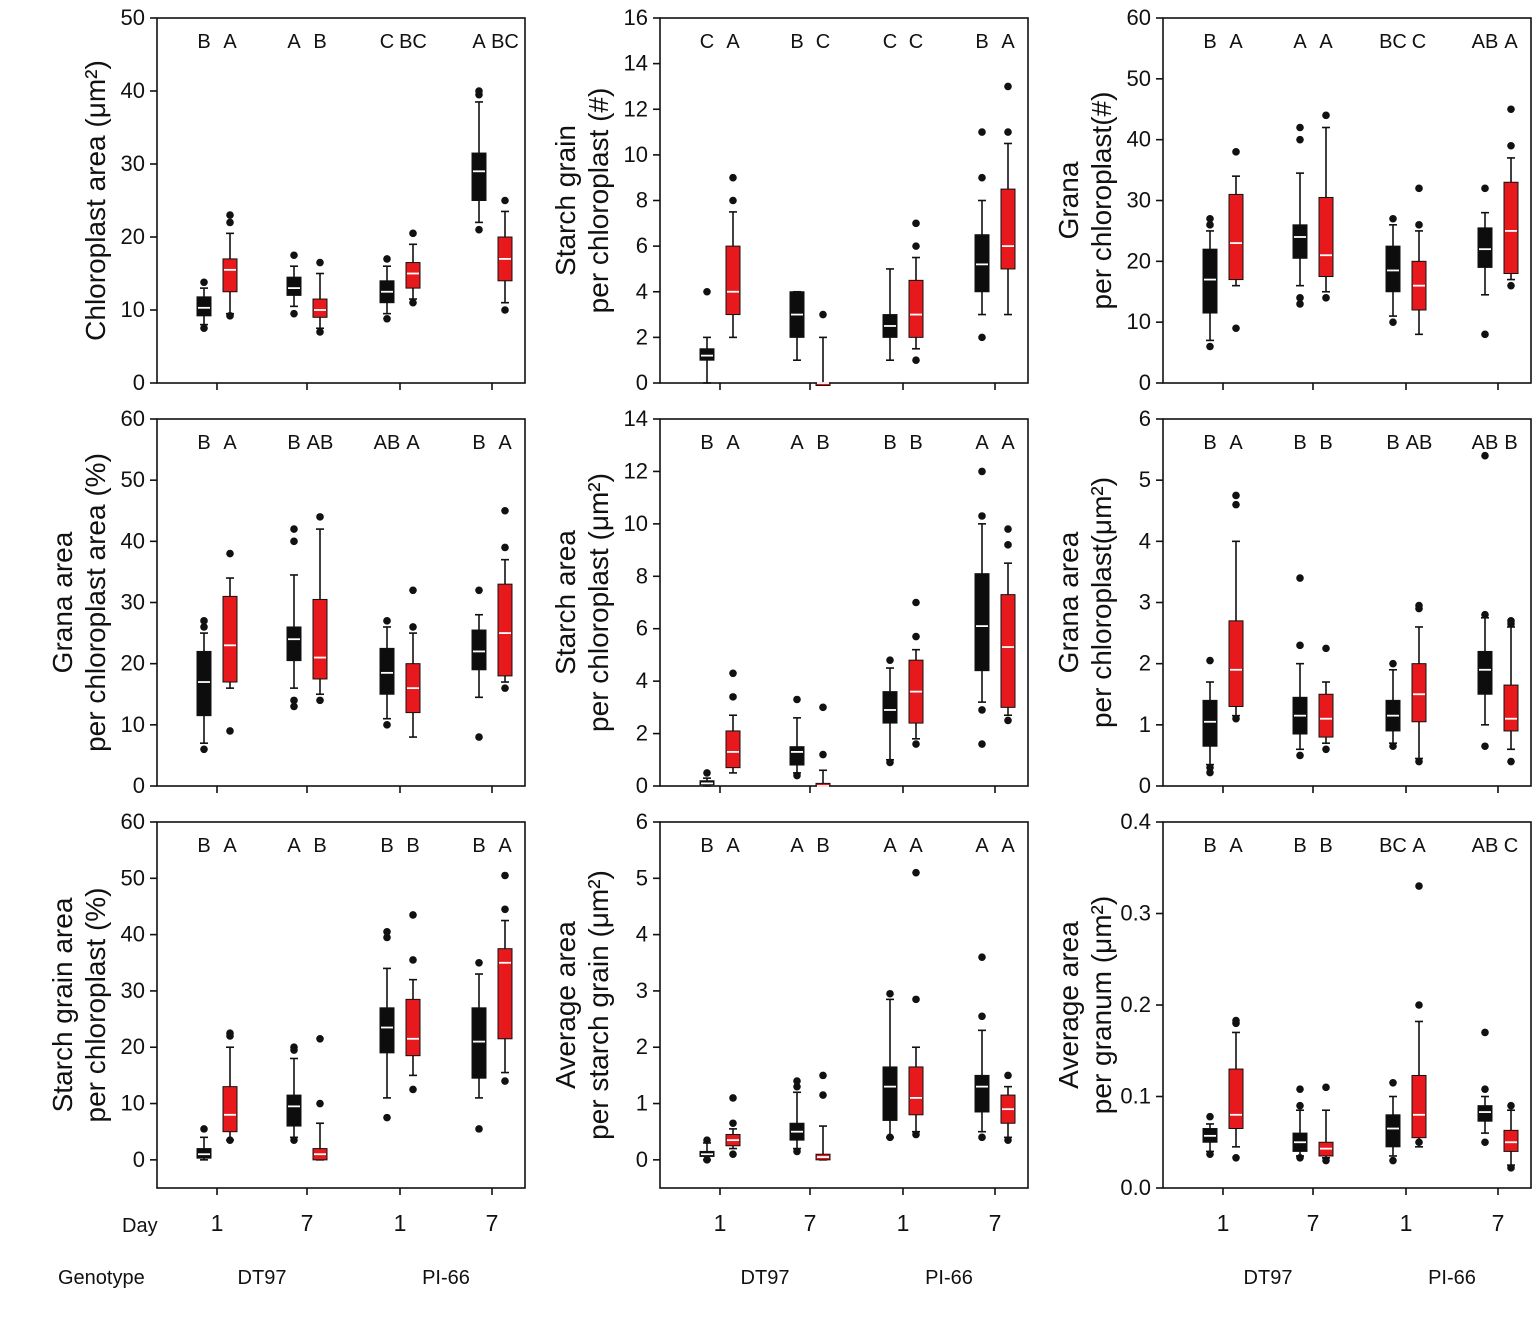  What do you see at coordinates (642, 680) in the screenshot?
I see `y-tick-label: 4` at bounding box center [642, 680].